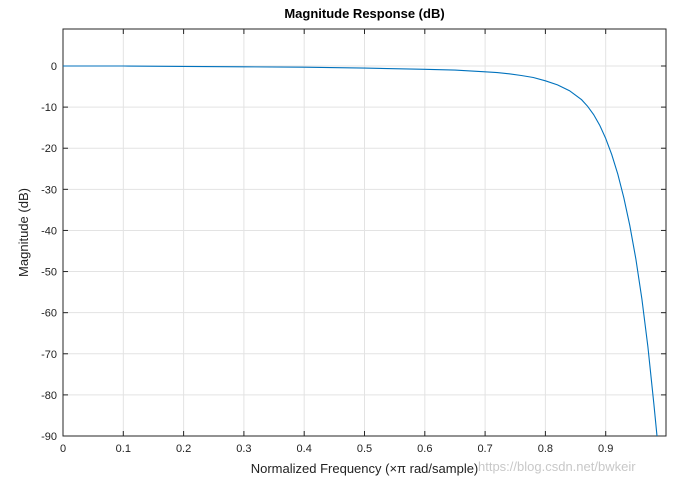 The width and height of the screenshot is (678, 490). What do you see at coordinates (365, 468) in the screenshot?
I see `x-axis-label: Normalized Frequency (×π rad/sample)` at bounding box center [365, 468].